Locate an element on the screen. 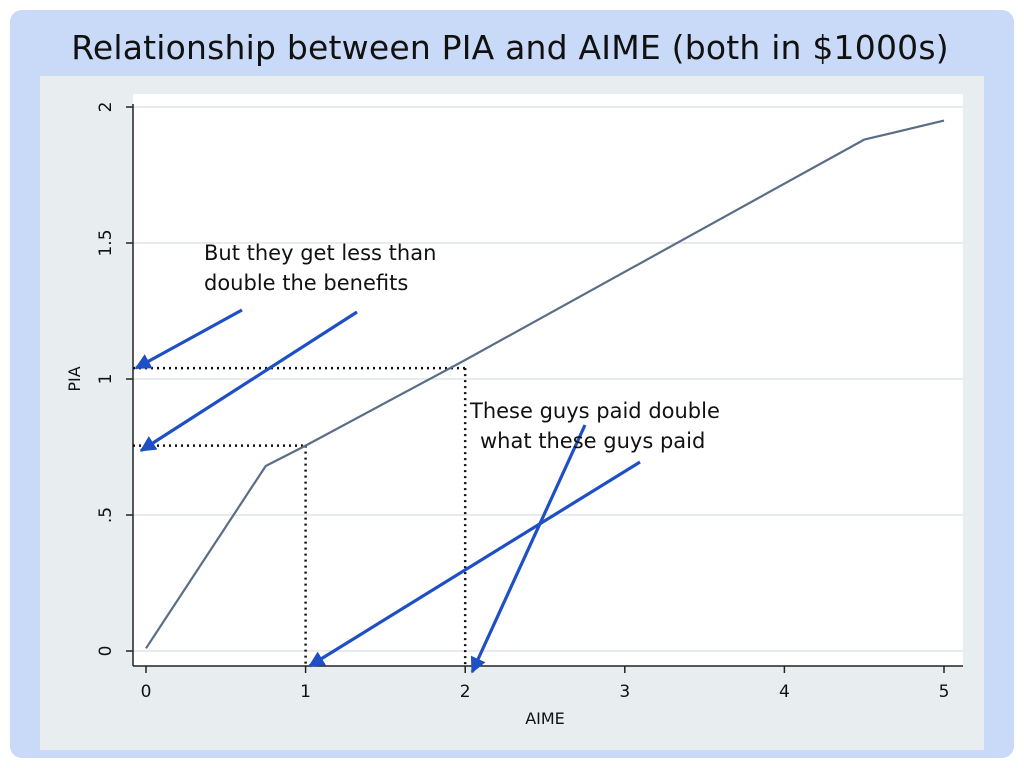  x-tick-label: 0 is located at coordinates (146, 692).